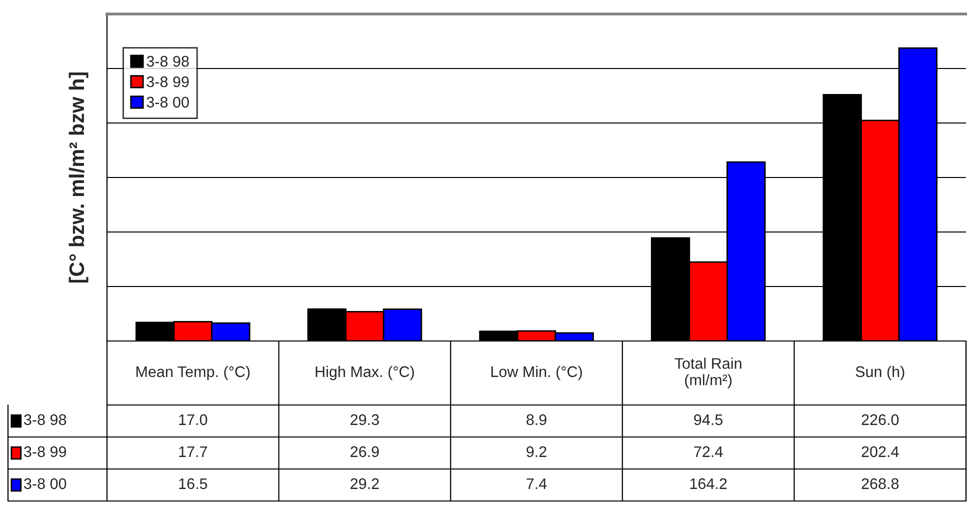 The width and height of the screenshot is (967, 507). I want to click on x-tick-label: High Max. (°C), so click(365, 373).